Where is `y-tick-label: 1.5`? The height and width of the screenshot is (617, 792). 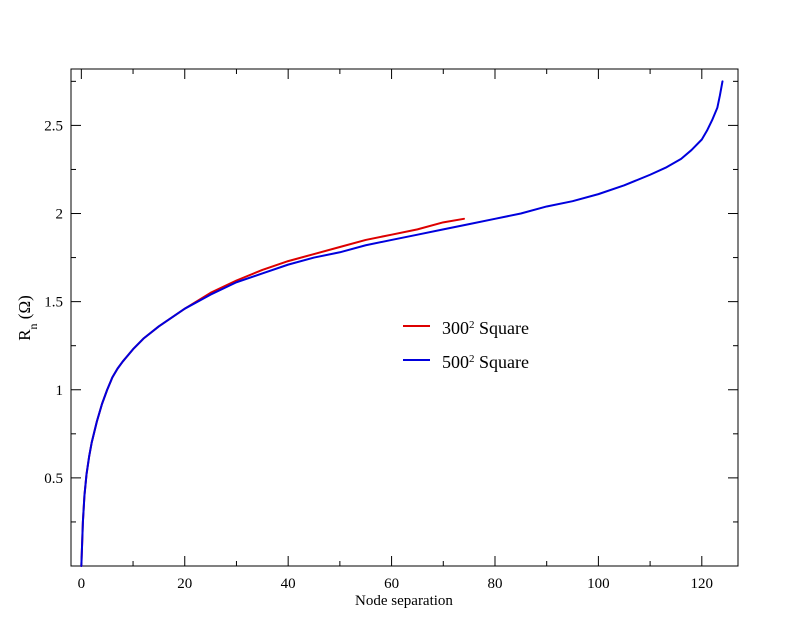 y-tick-label: 1.5 is located at coordinates (53, 303).